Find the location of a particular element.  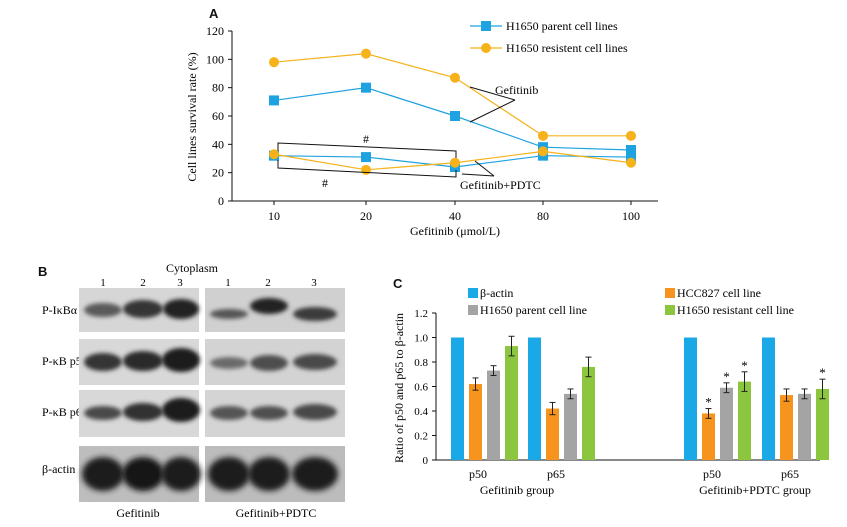

legend-label: β-actin is located at coordinates (496, 293).